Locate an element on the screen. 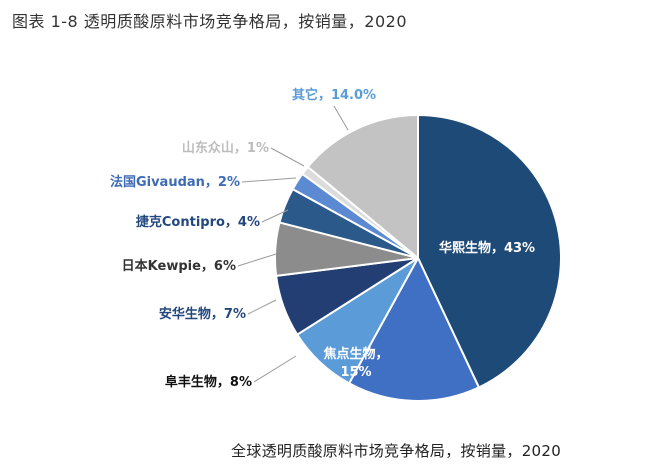 The image size is (656, 476). leader-line-日本kewpie is located at coordinates (257, 260).